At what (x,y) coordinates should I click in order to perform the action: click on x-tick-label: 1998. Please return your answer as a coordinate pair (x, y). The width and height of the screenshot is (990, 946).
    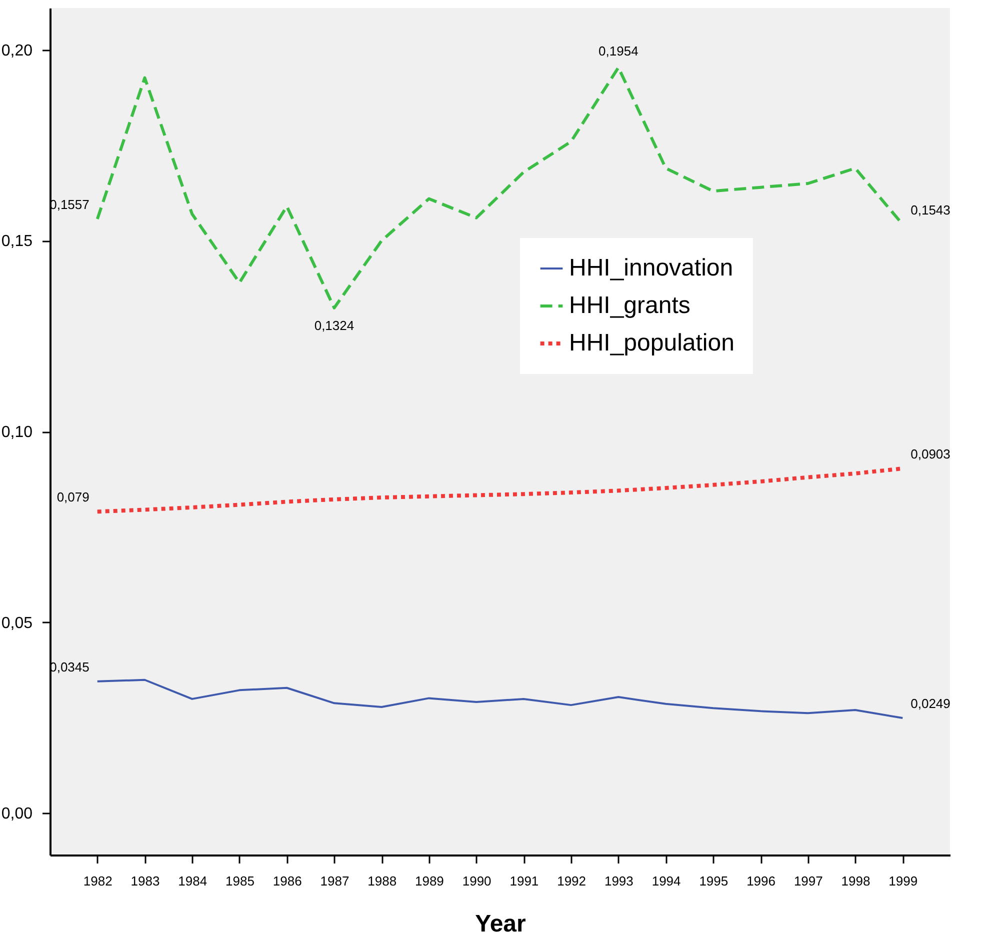
    Looking at the image, I should click on (855, 881).